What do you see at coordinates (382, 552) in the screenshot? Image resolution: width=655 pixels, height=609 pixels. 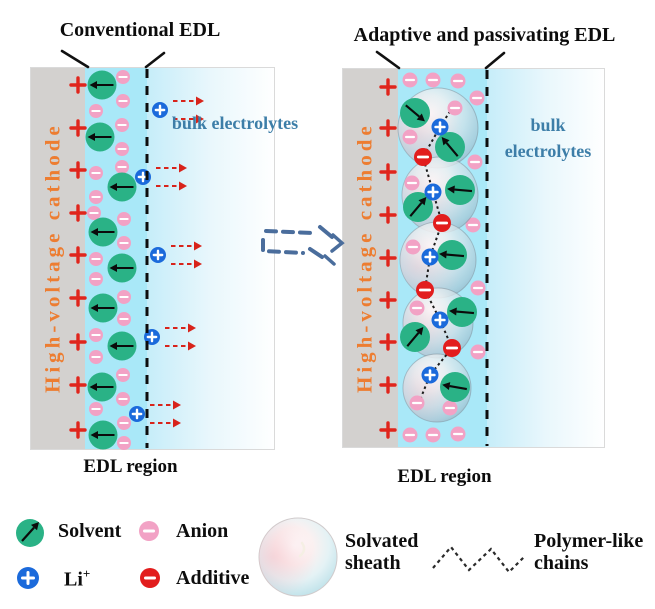 I see `solvated-sheath-label: Solvated sheath` at bounding box center [382, 552].